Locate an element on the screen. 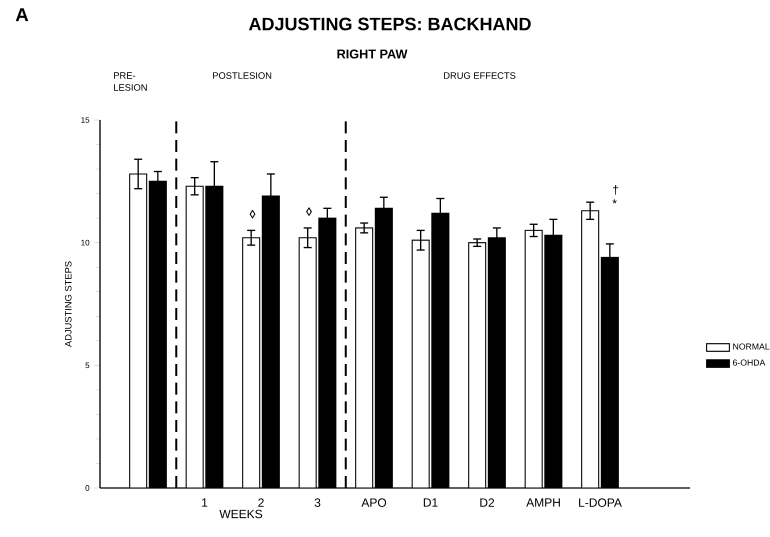 This screenshot has height=537, width=770. chart-subtitle: RIGHT PAW is located at coordinates (372, 54).